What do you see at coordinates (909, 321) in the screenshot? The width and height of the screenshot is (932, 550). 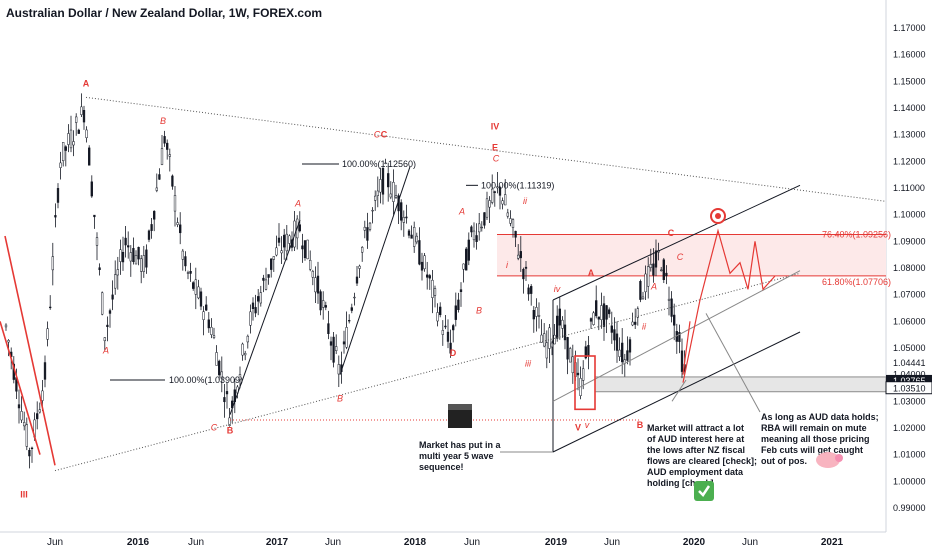 I see `y-tick-label: 1.06000` at bounding box center [909, 321].